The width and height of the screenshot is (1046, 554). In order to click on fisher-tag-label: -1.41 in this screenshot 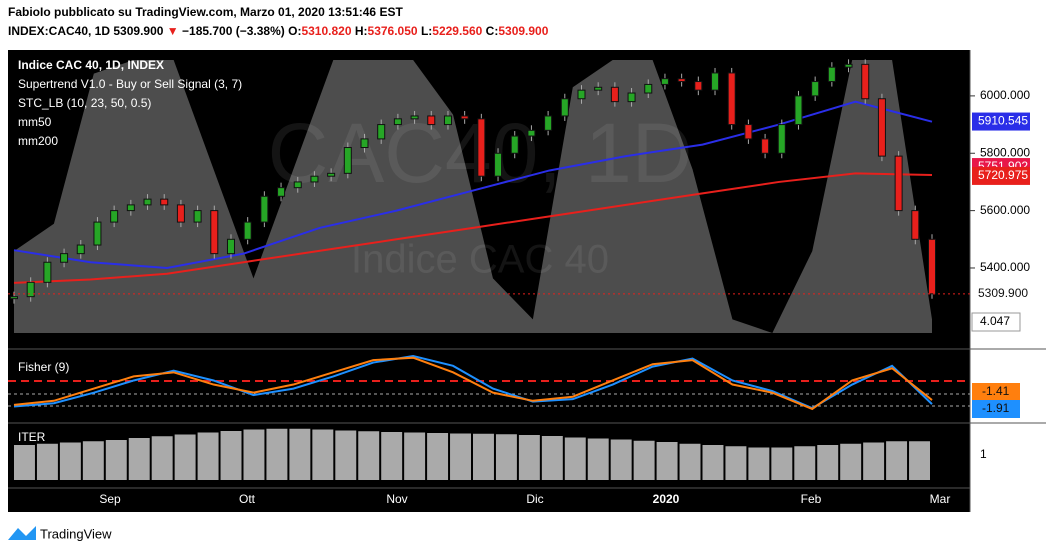, I will do `click(996, 391)`.